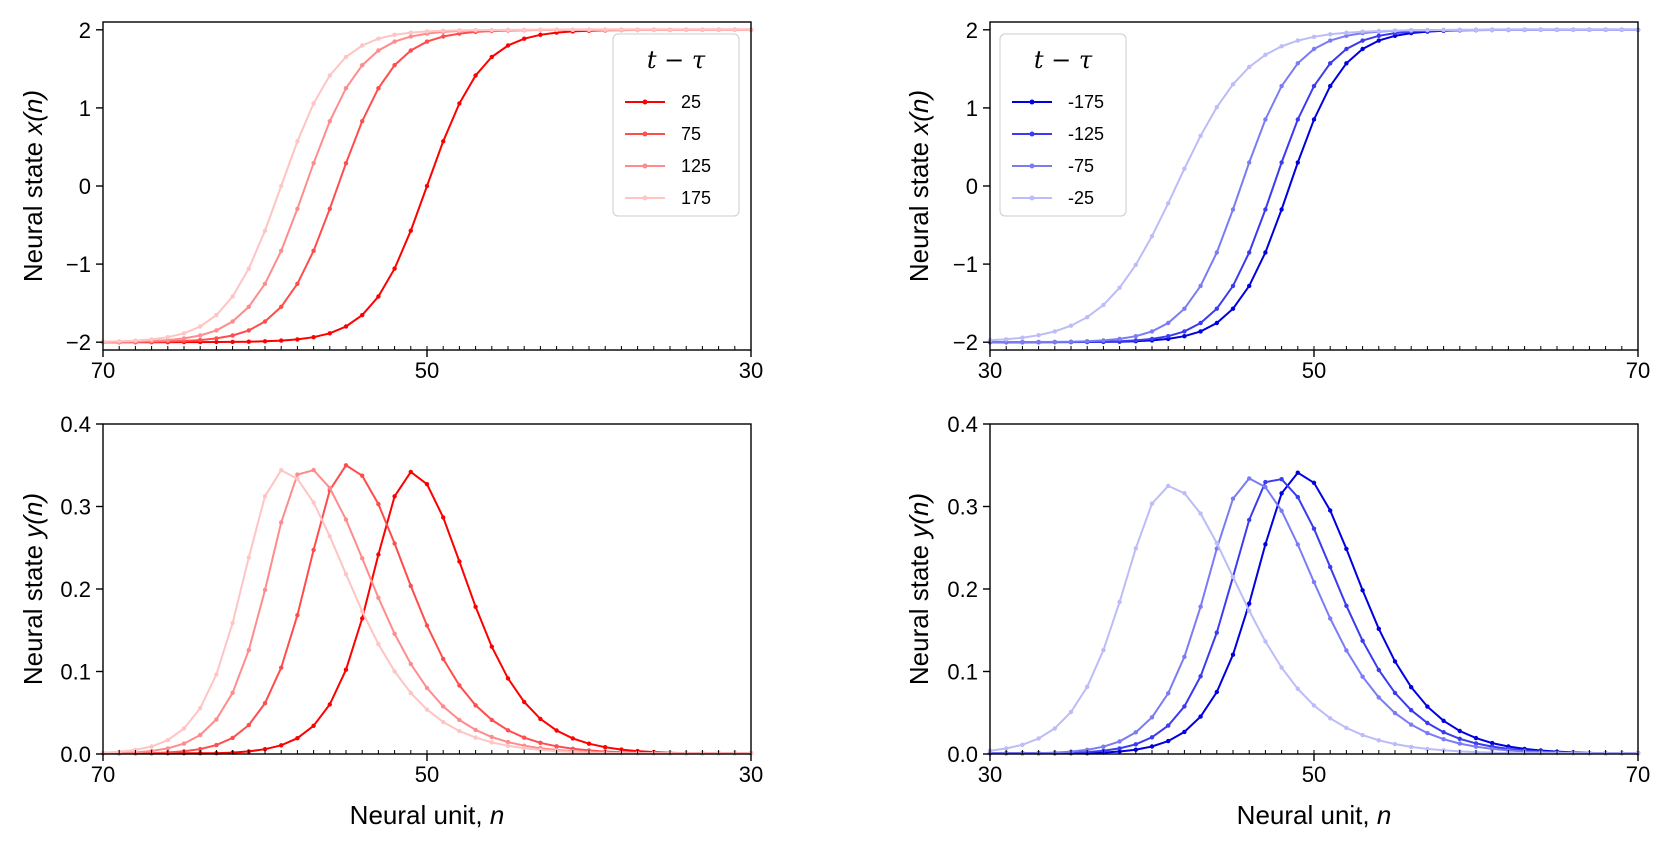  I want to click on y-axis-title: Neural state y(n), so click(919, 589).